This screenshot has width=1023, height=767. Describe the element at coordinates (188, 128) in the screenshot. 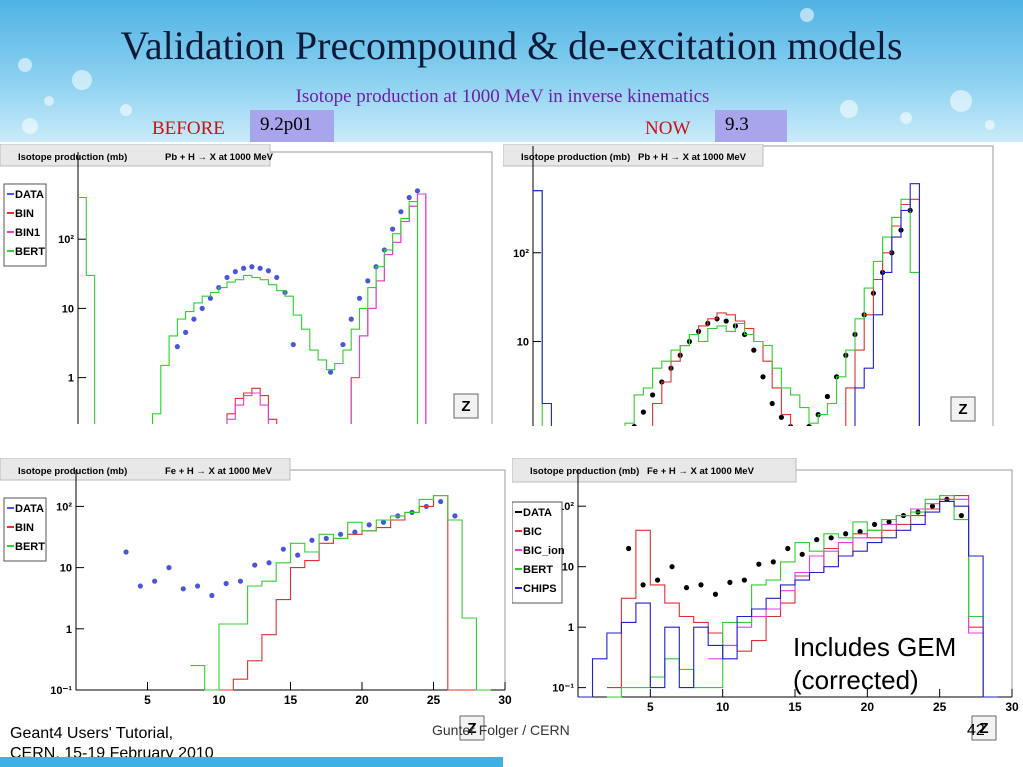

I see `before-label: BEFORE` at that location.